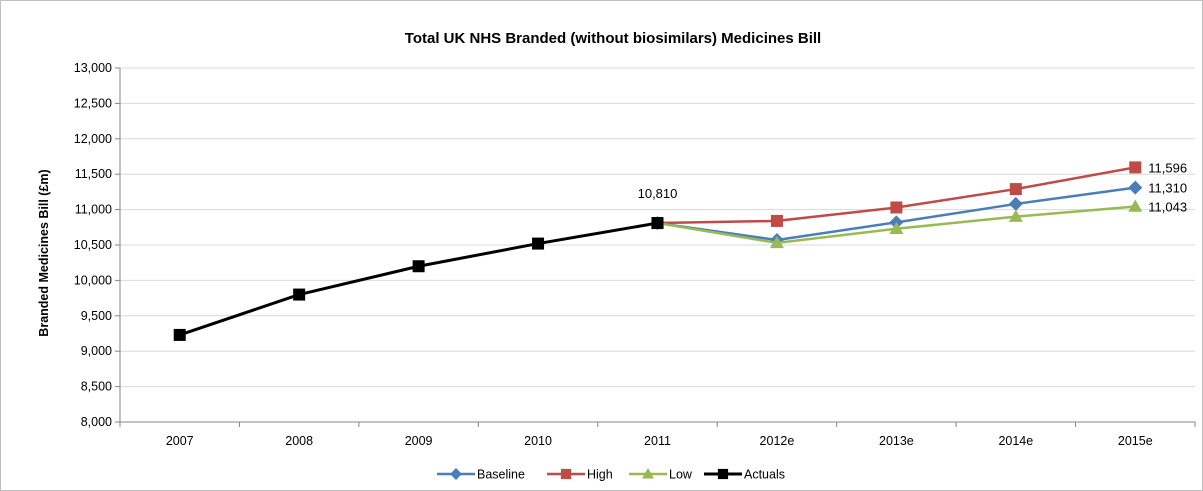  What do you see at coordinates (299, 441) in the screenshot?
I see `x-tick-label: 2008` at bounding box center [299, 441].